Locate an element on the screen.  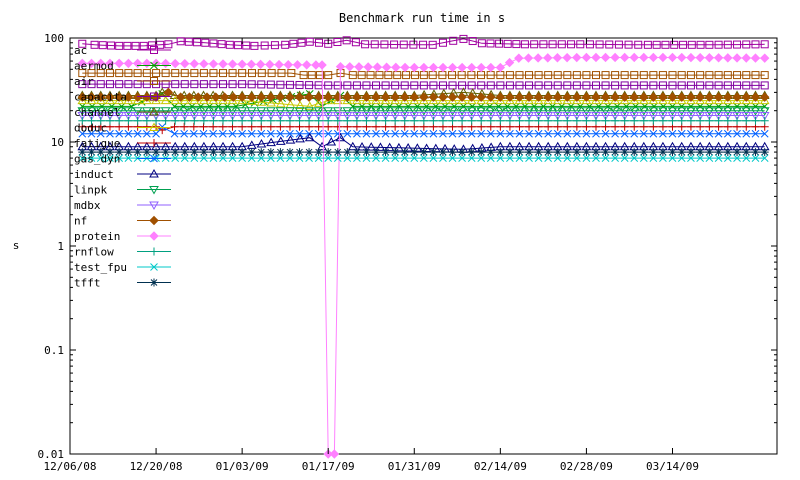
series-line is located at coordinates (423, 100).